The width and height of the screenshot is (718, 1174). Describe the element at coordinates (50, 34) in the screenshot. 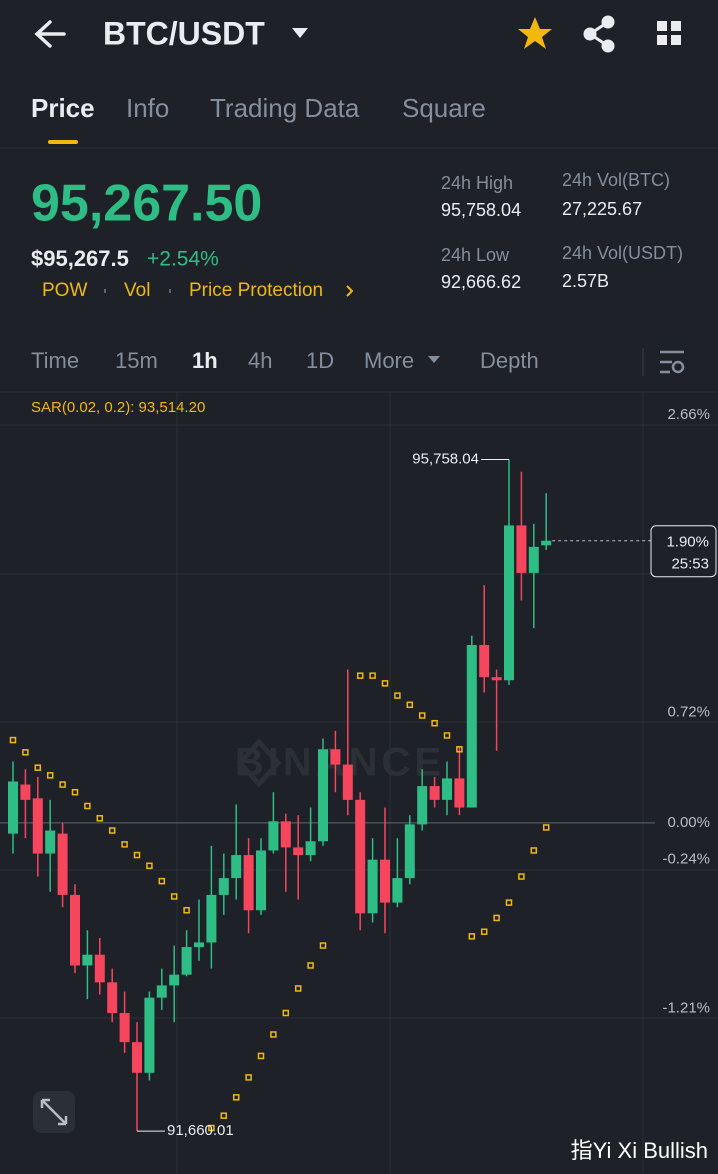

I see `back-button` at that location.